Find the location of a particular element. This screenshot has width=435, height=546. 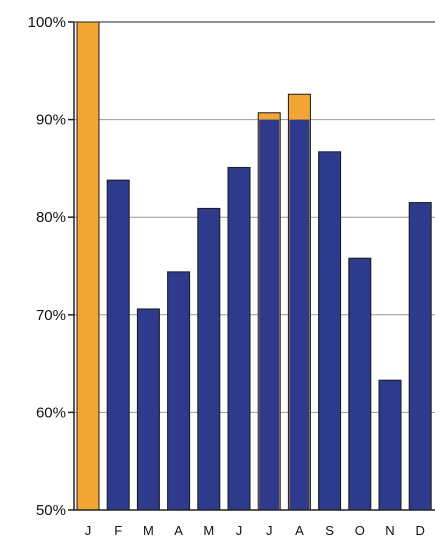

x-tick-label-6: J is located at coordinates (269, 530).